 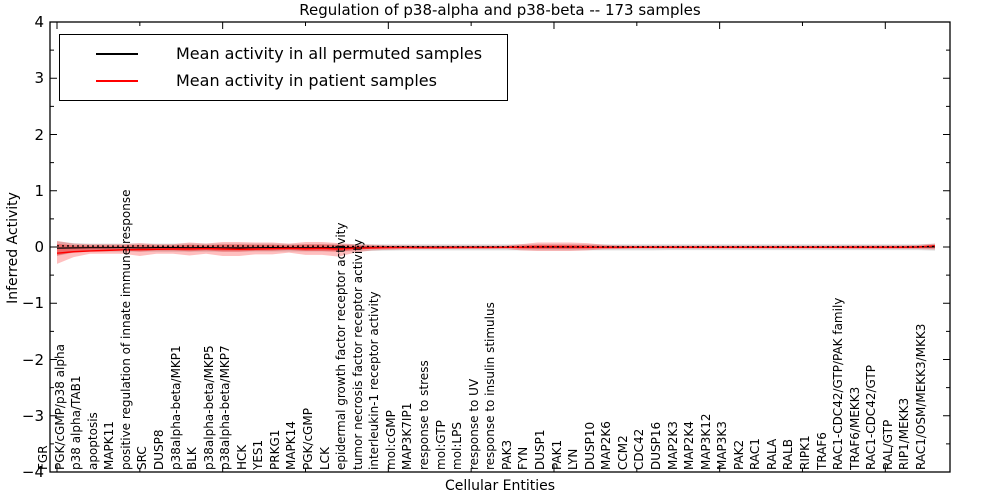 What do you see at coordinates (39, 190) in the screenshot?
I see `y-tick-label: 1` at bounding box center [39, 190].